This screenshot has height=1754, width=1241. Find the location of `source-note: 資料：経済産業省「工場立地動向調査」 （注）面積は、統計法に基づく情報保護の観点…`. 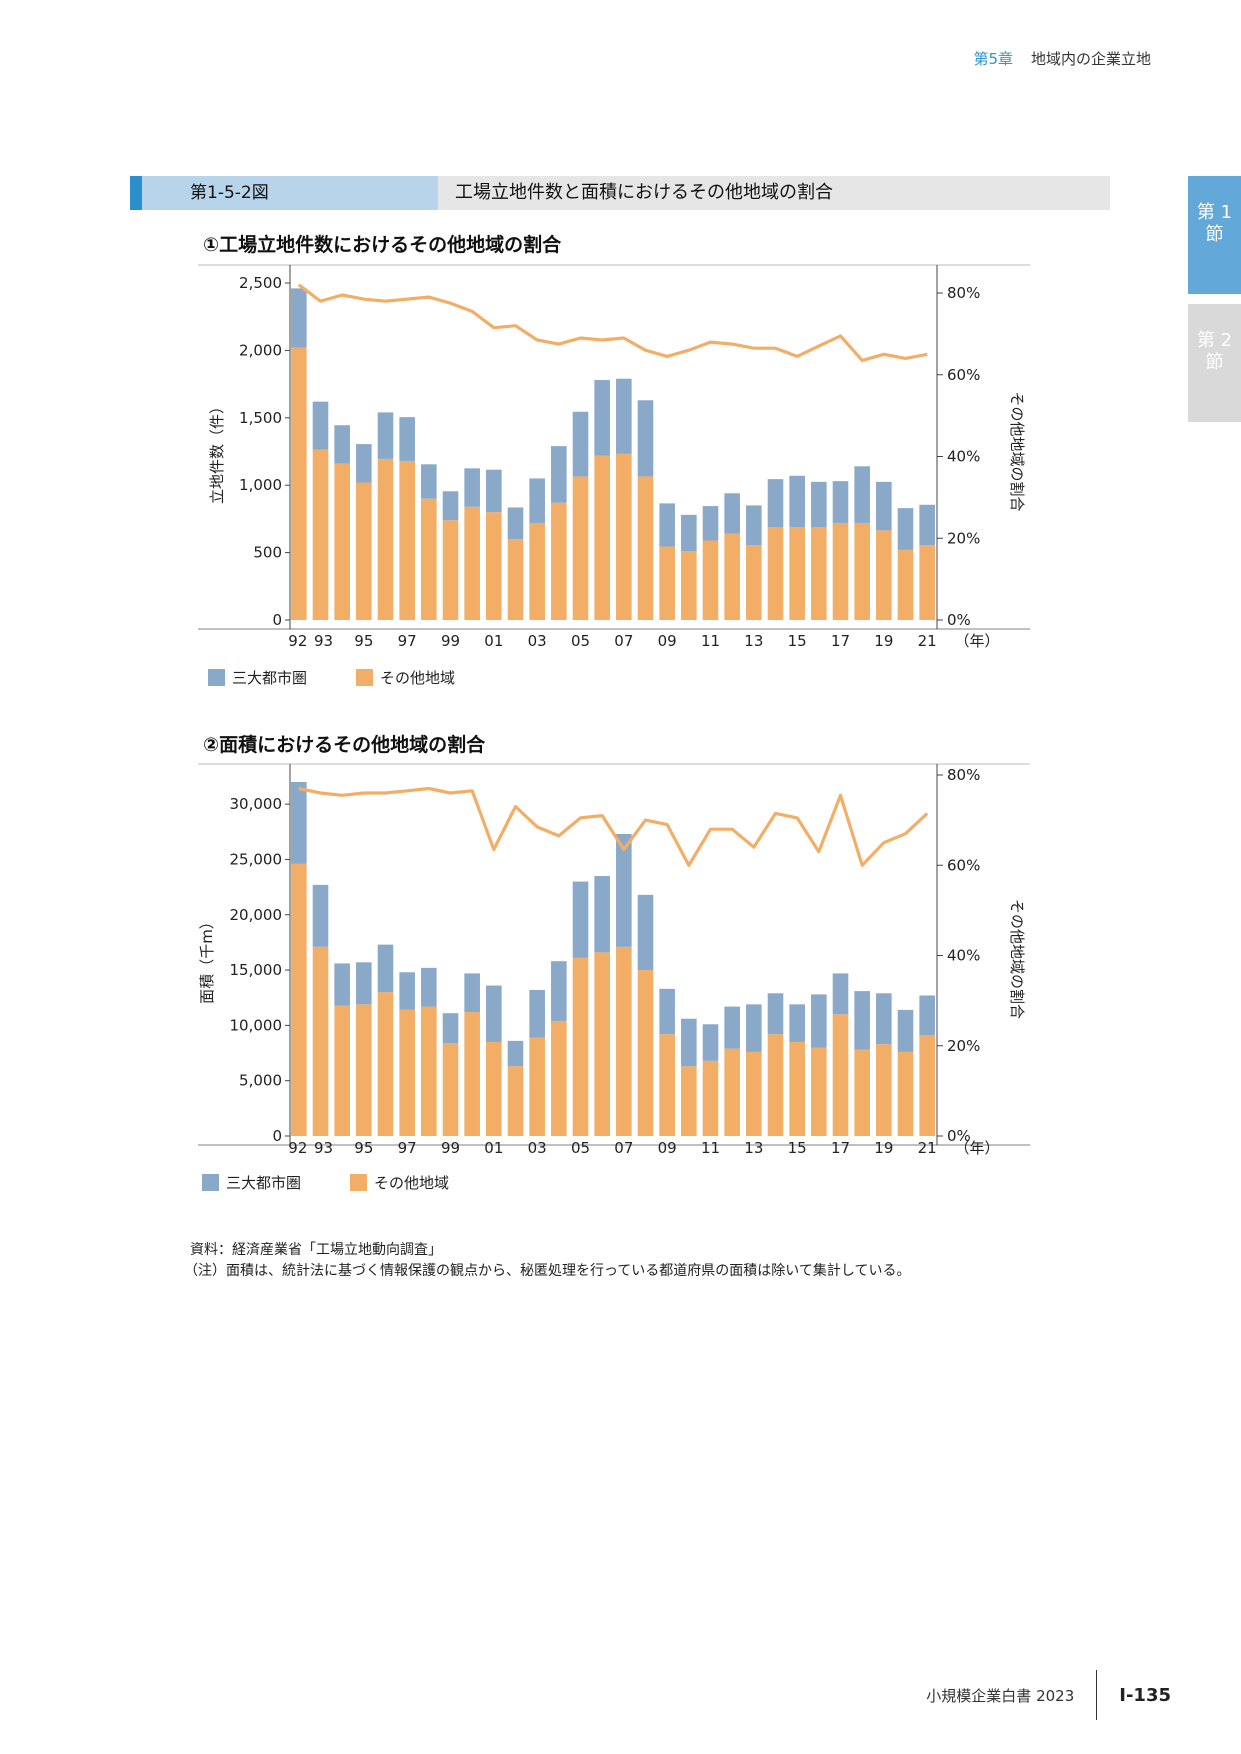

source-note: 資料：経済産業省「工場立地動向調査」 （注）面積は、統計法に基づく情報保護の観点… is located at coordinates (547, 1261).